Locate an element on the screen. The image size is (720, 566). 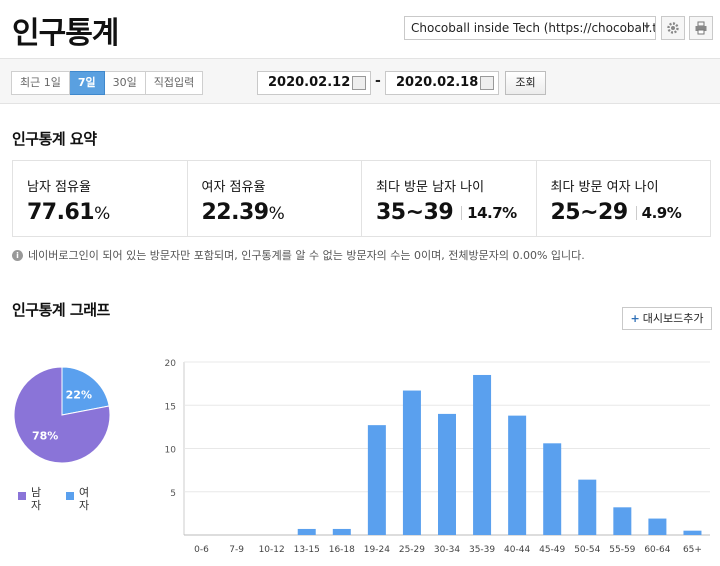
x-tick-label: 65+ is located at coordinates (692, 550).